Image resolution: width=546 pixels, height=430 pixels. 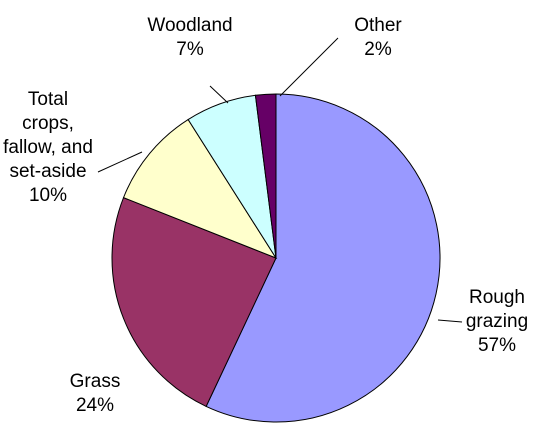 I want to click on value-label: 24%, so click(x=95, y=405).